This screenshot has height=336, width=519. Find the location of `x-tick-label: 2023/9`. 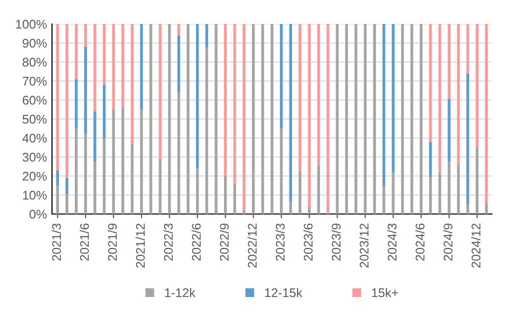

x-tick-label: 2023/9 is located at coordinates (336, 242).